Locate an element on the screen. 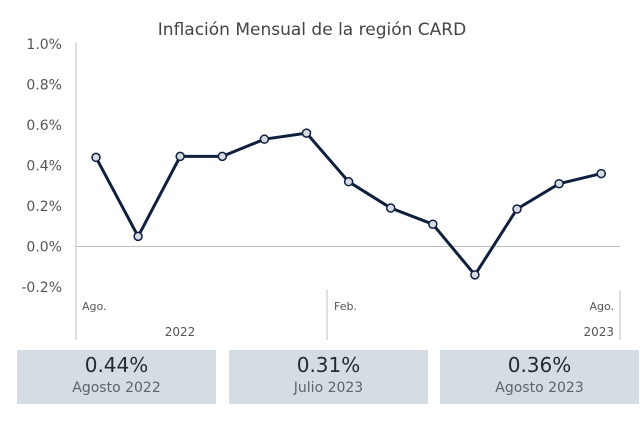  stat-card-julio-2023: 0.31% Julio 2023 is located at coordinates (328, 377).